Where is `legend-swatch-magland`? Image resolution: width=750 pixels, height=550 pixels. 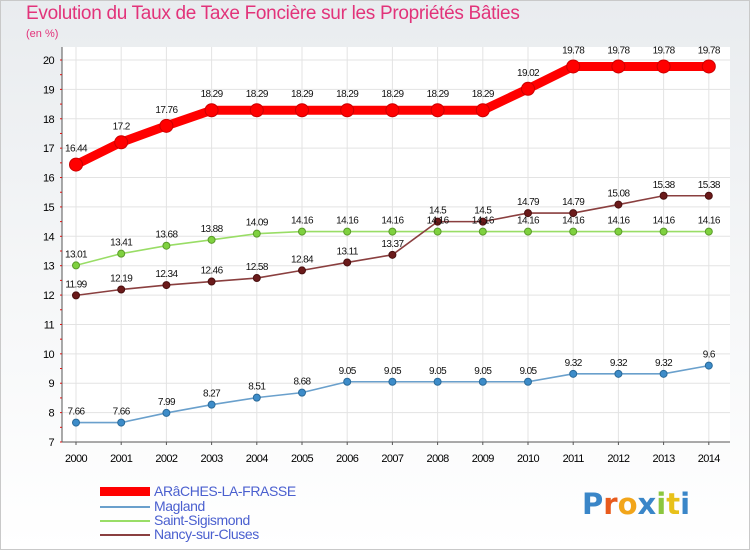
legend-swatch-magland is located at coordinates (125, 507).